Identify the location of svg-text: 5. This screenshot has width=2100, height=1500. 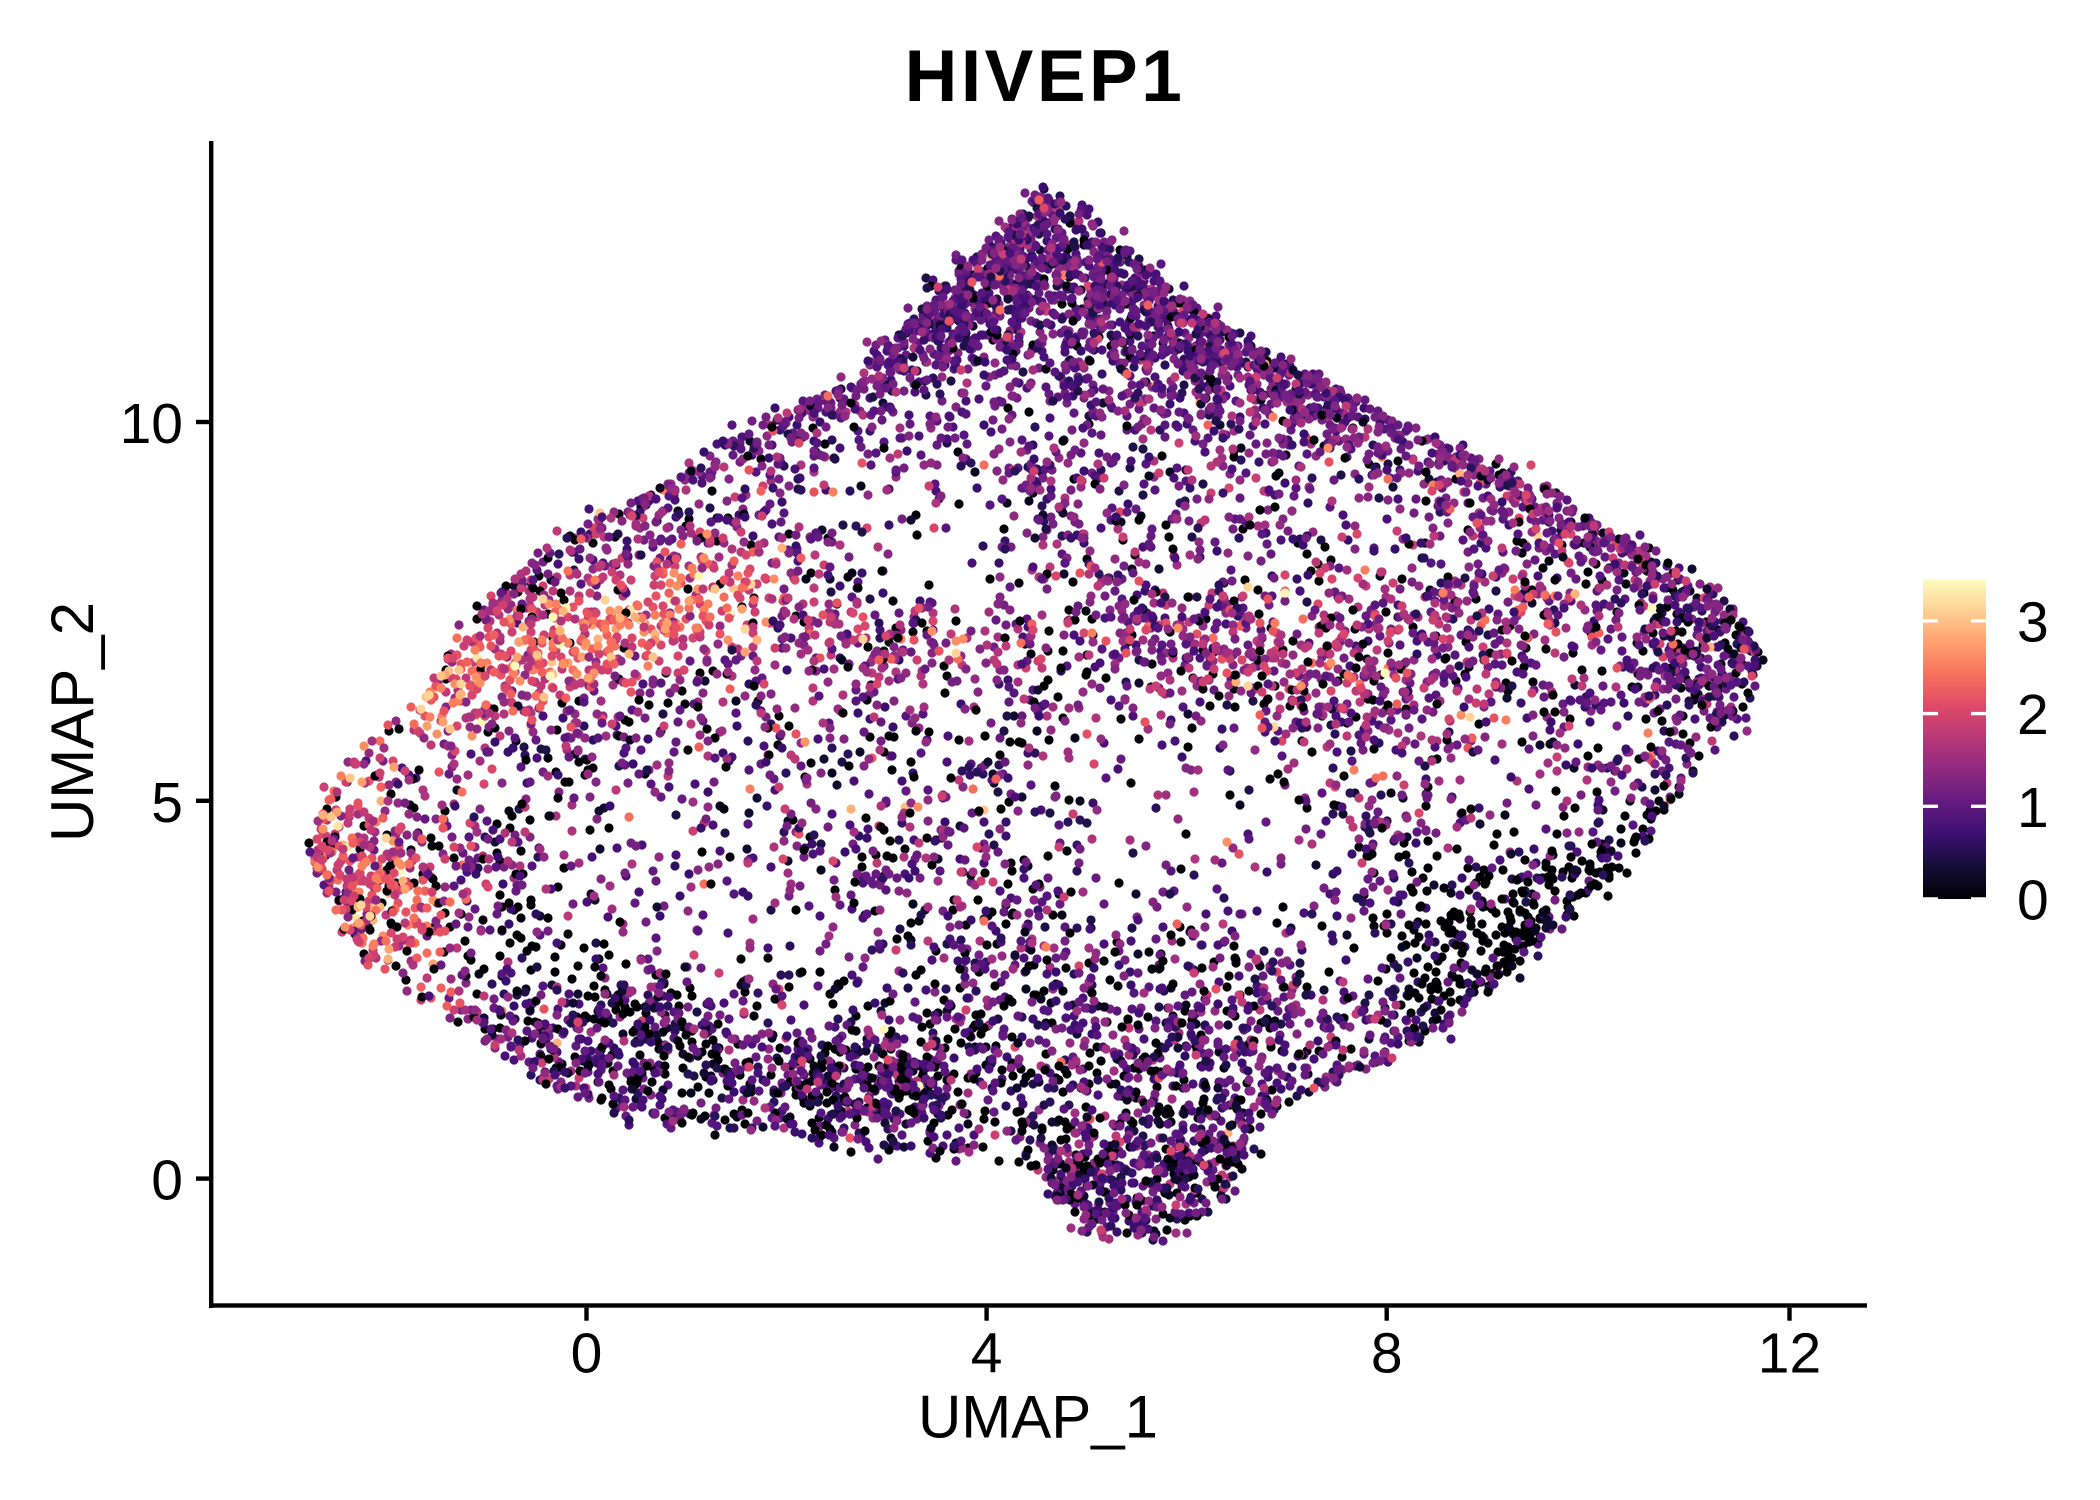
(167, 803).